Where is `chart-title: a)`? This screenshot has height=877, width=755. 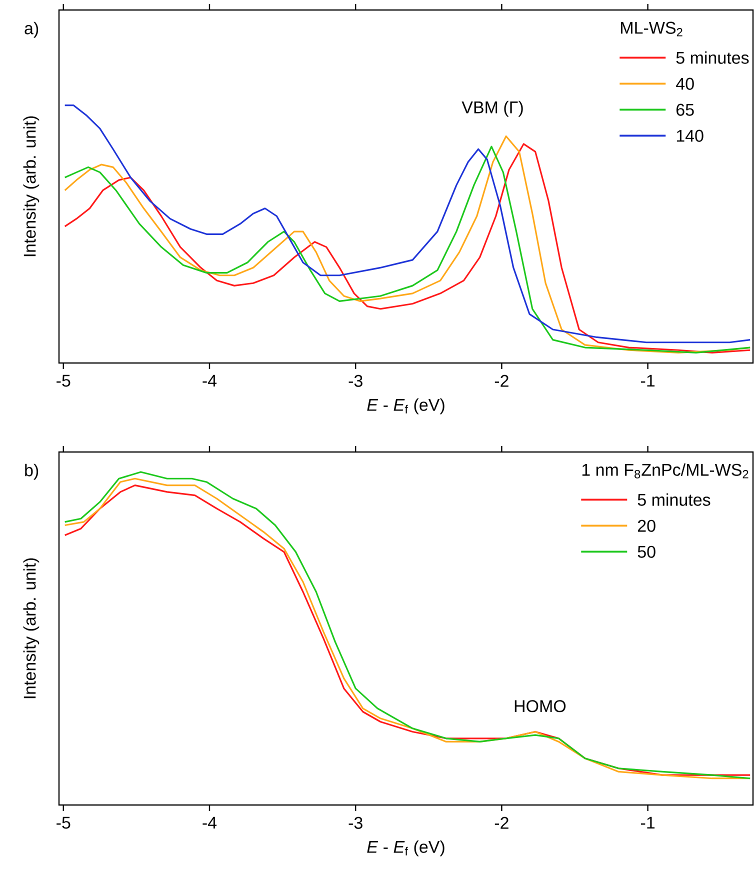 chart-title: a) is located at coordinates (31, 30).